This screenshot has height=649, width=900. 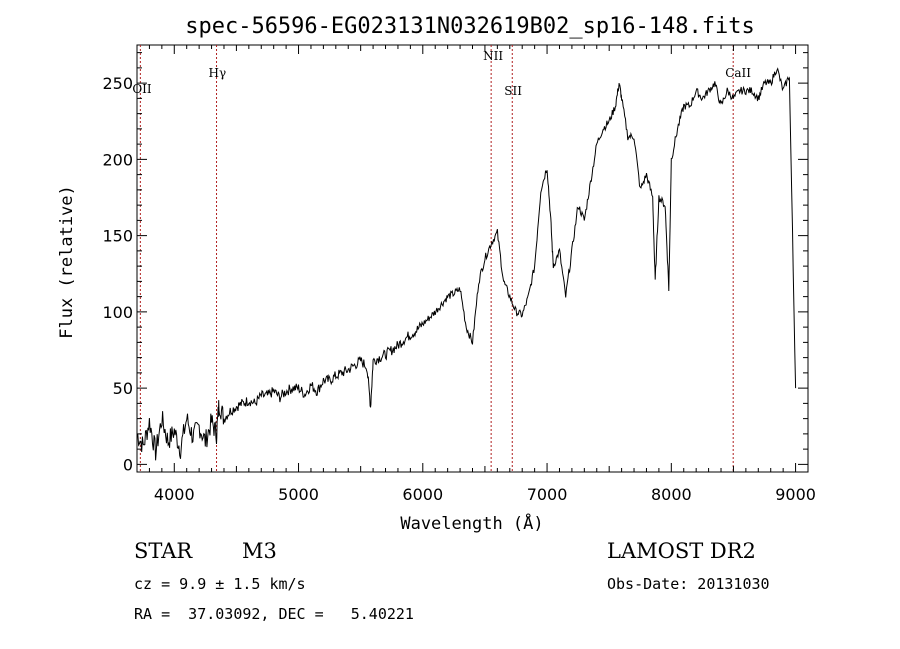 I want to click on x-tick-label-1: 5000, so click(x=298, y=494).